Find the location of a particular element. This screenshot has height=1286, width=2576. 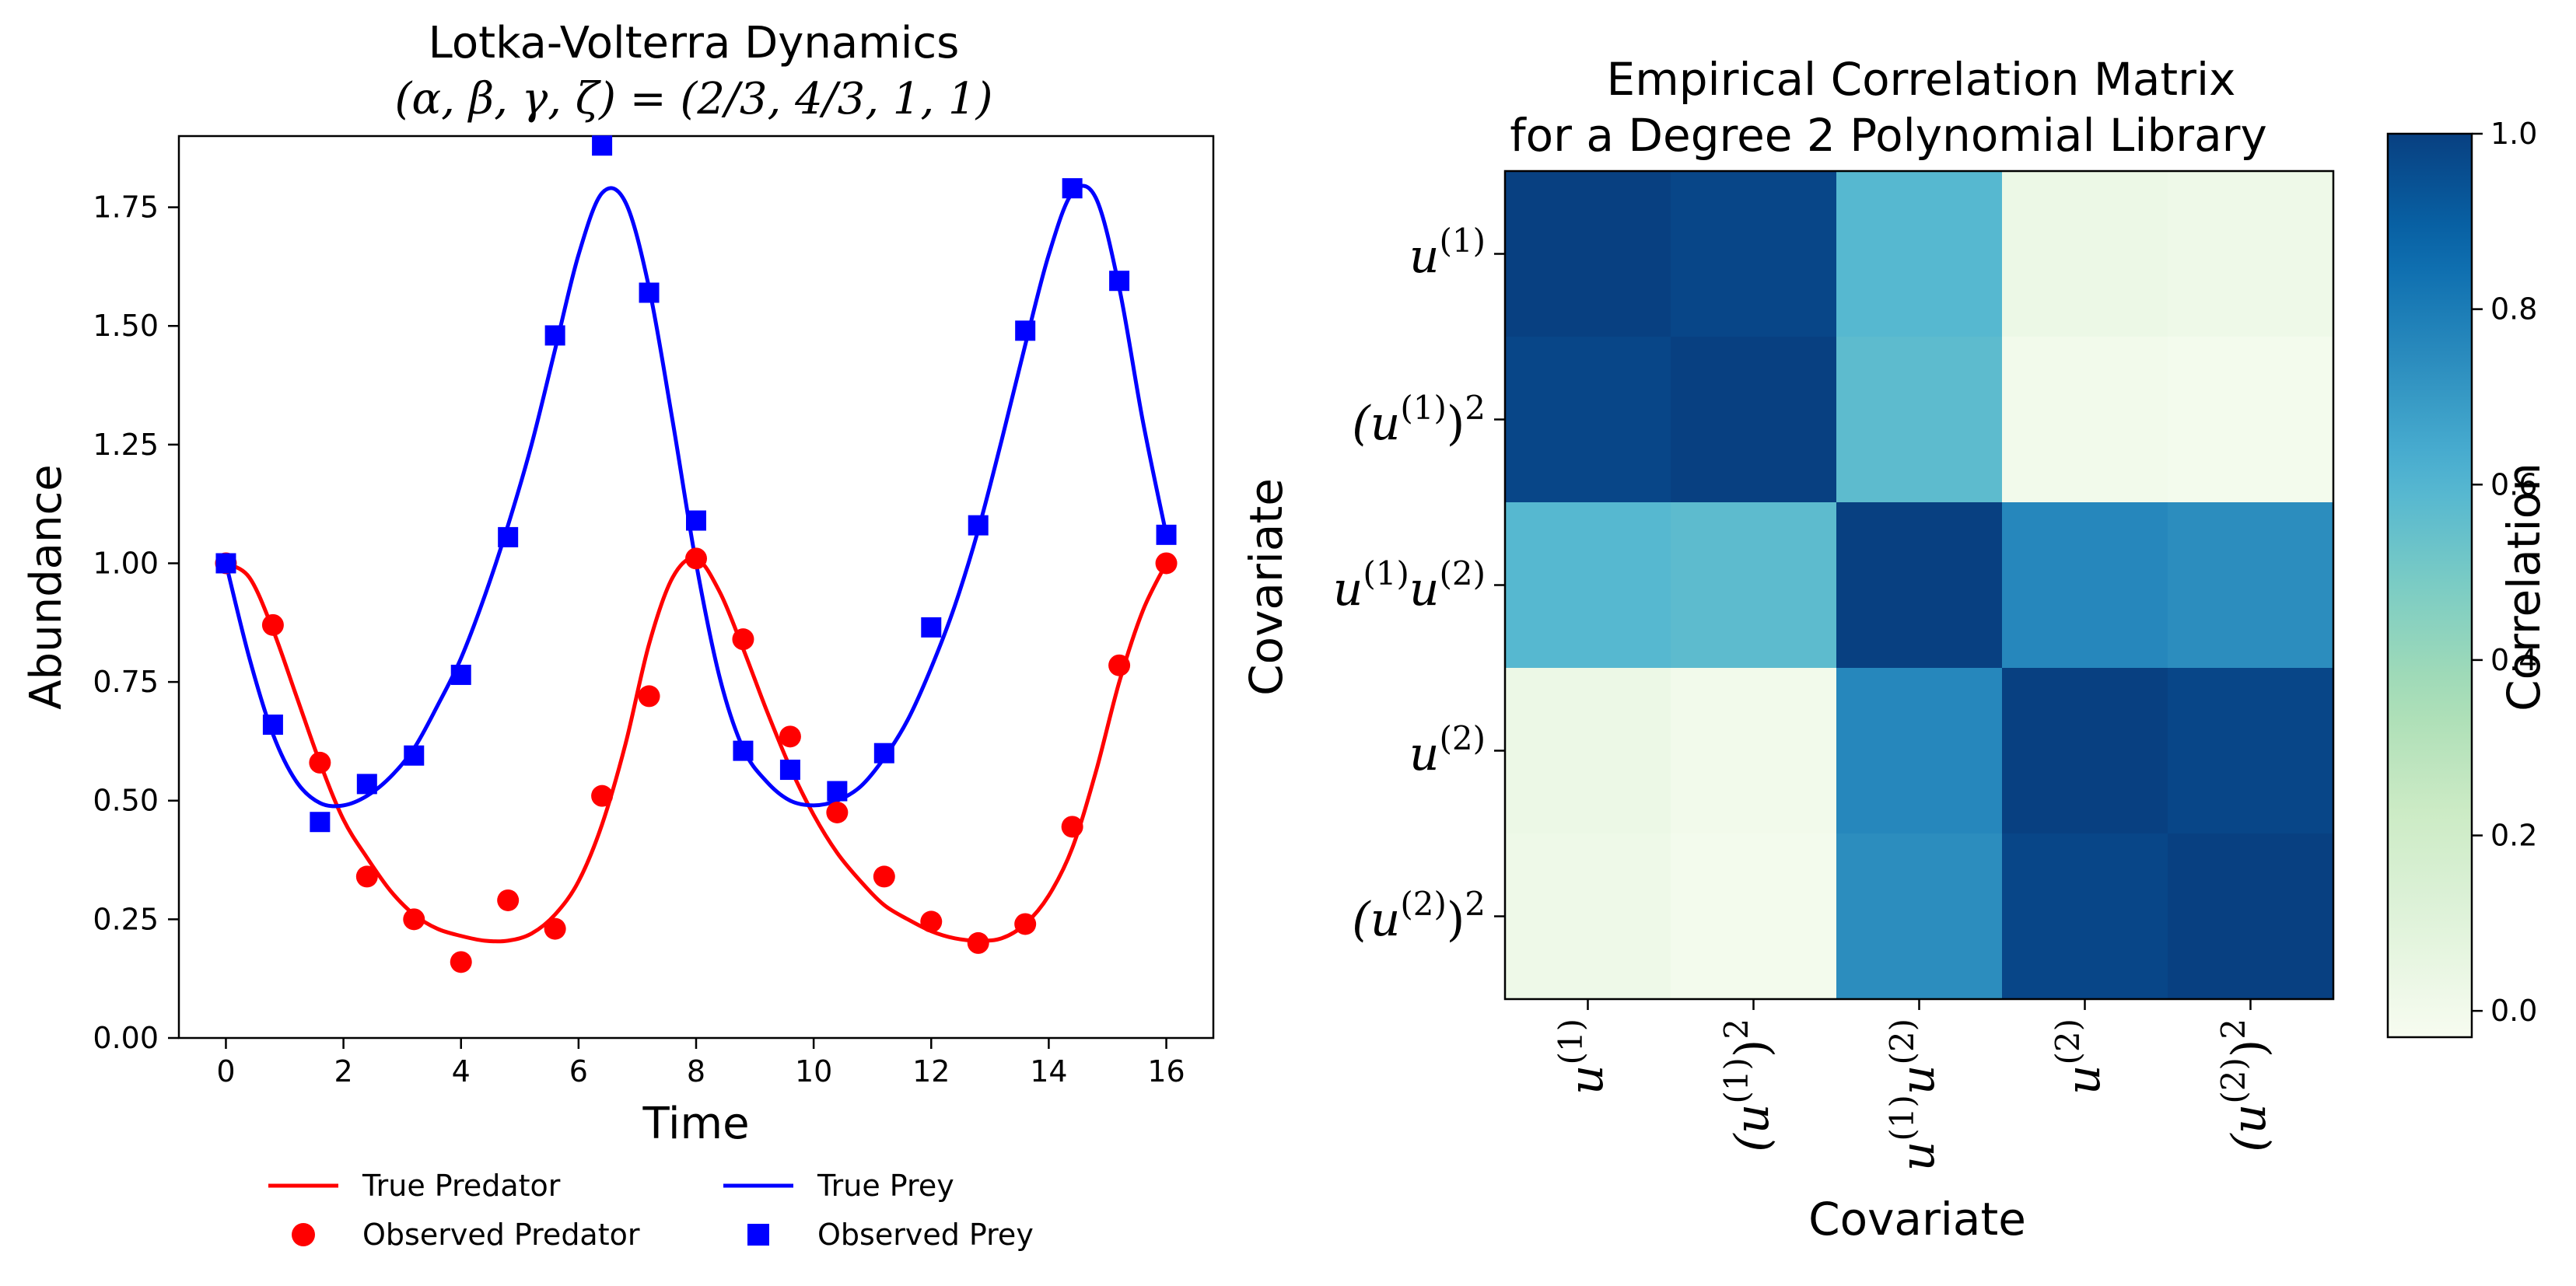

colorbar-tick-label: 1.0 is located at coordinates (2513, 134).